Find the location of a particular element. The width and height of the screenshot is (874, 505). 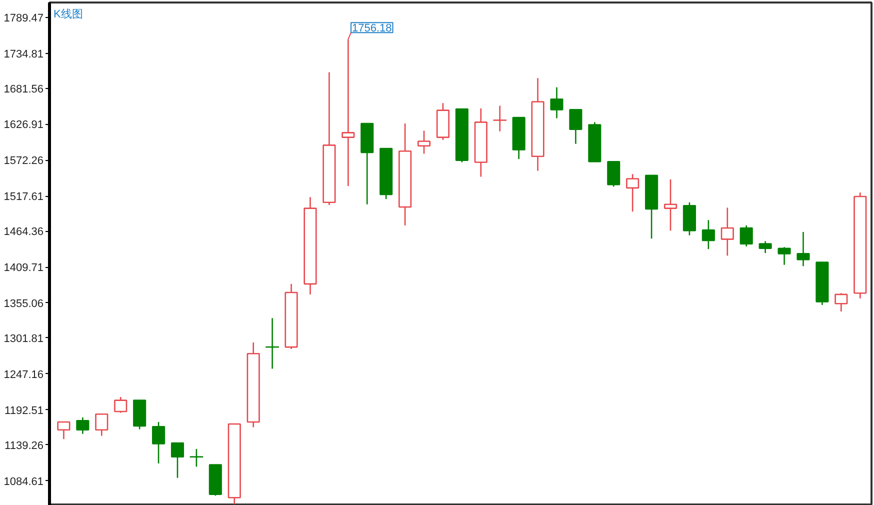

text: K线图 is located at coordinates (68, 14).